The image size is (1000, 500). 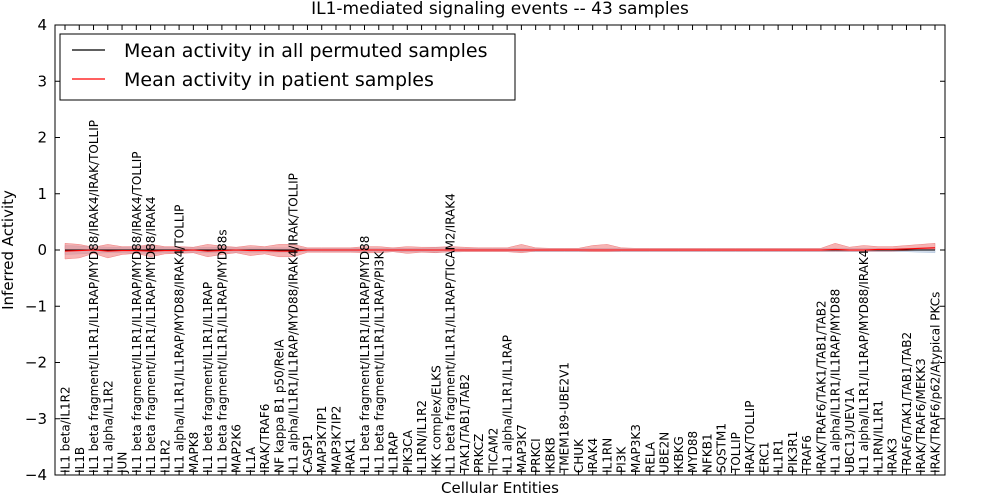 What do you see at coordinates (80, 460) in the screenshot?
I see `x-tick-label: IL1B` at bounding box center [80, 460].